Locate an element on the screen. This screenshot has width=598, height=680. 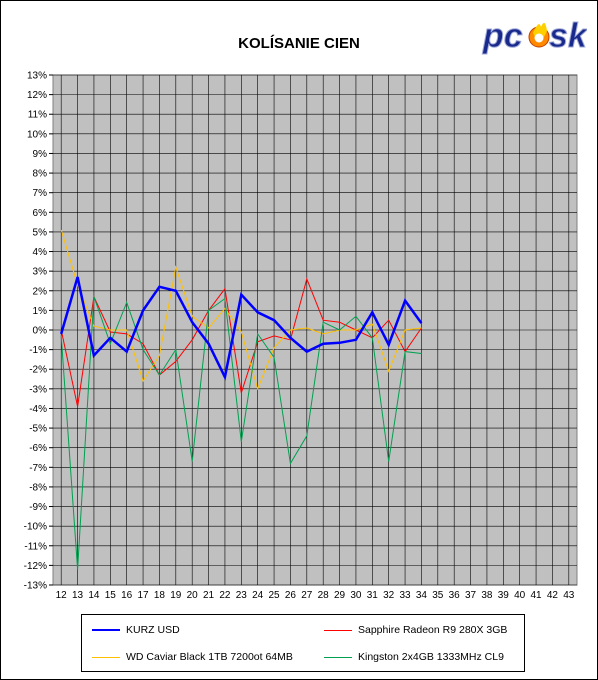
y-tick-label: 13% is located at coordinates (37, 76).